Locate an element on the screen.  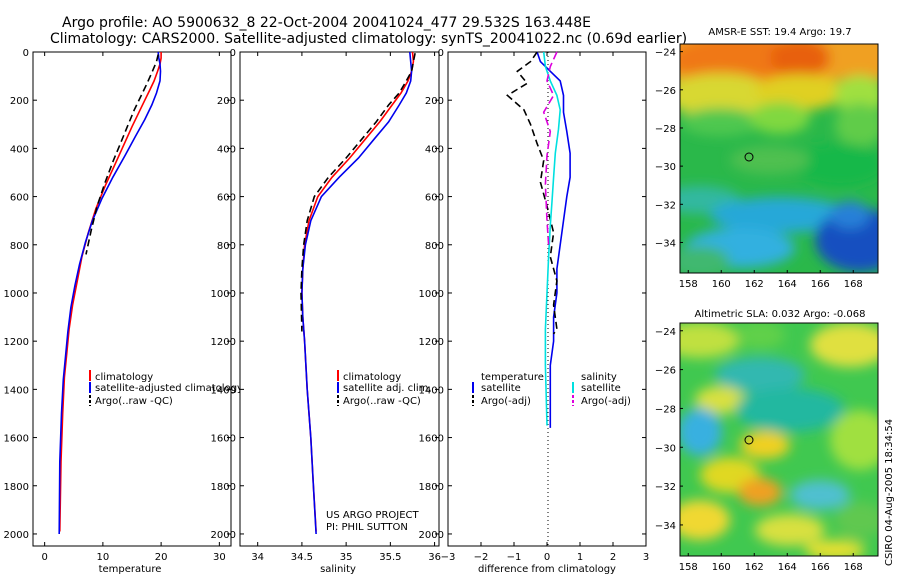
sla-argo-marker is located at coordinates (749, 440).